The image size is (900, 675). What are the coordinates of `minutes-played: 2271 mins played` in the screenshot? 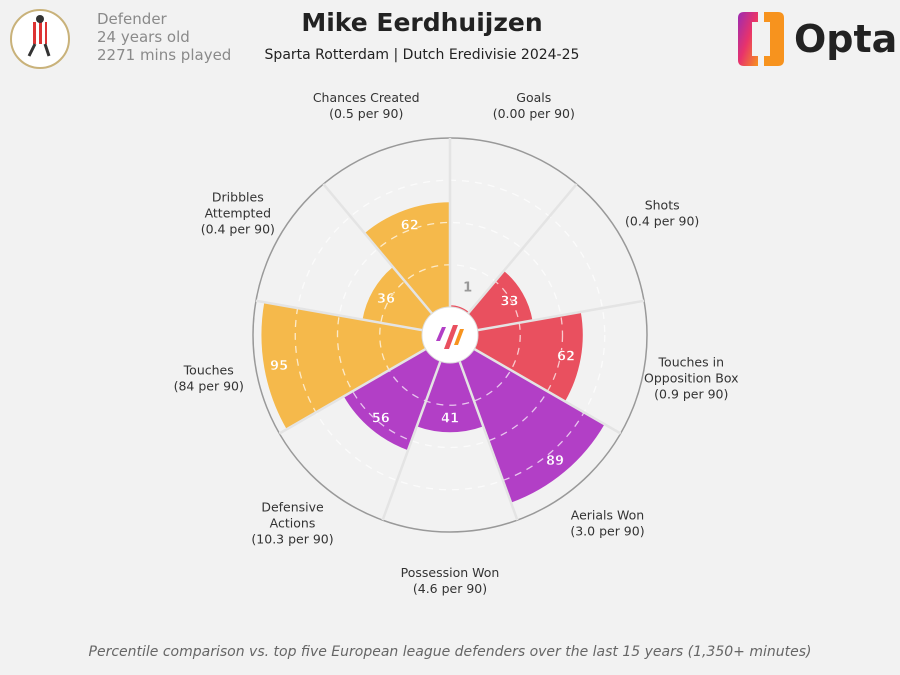 It's located at (164, 55).